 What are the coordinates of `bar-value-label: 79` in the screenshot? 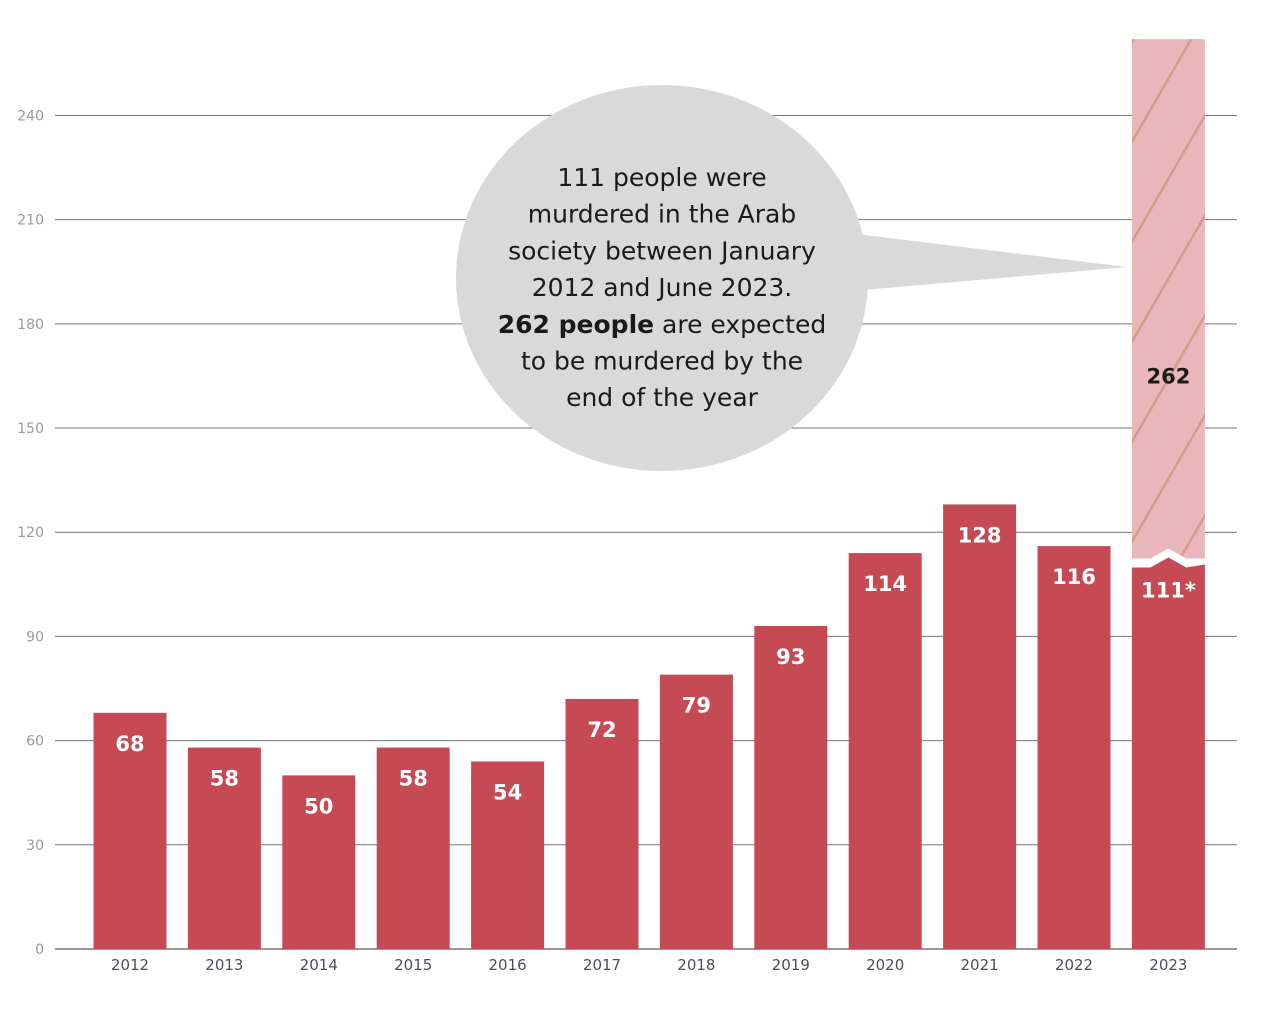 It's located at (696, 706).